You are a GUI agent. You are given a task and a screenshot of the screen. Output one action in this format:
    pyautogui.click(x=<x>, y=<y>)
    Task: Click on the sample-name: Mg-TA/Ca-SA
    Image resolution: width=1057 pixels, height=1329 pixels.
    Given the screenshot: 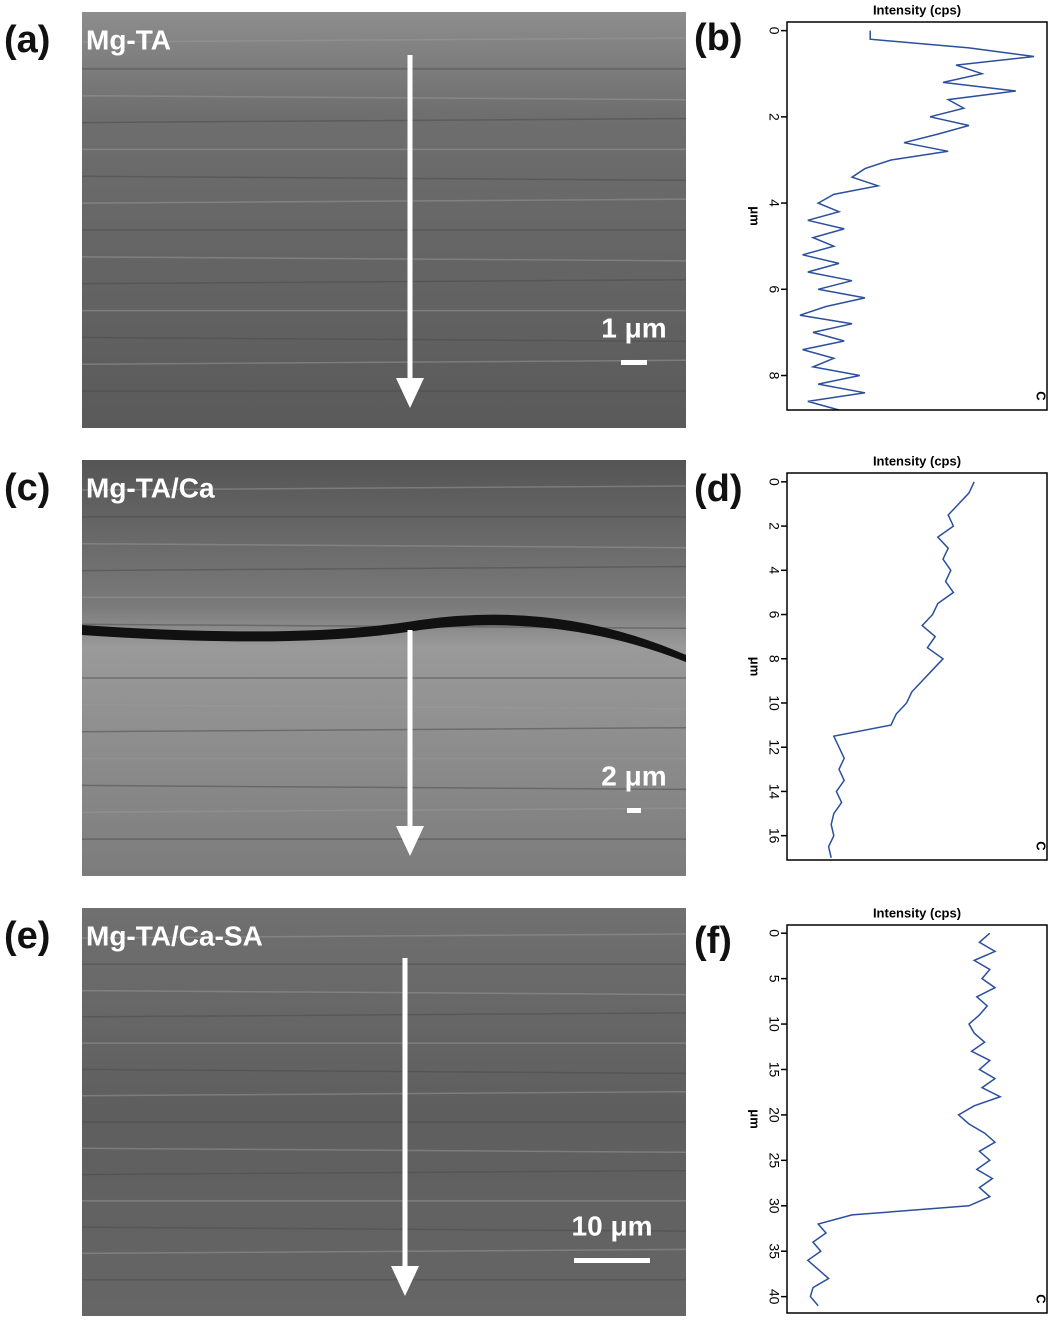 What is the action you would take?
    pyautogui.click(x=174, y=935)
    